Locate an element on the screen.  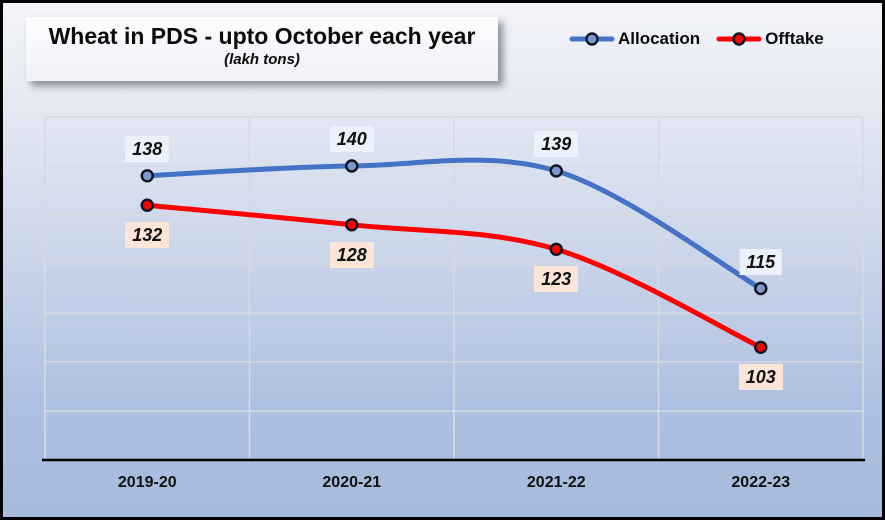
legend: Allocation Offtake is located at coordinates (696, 39).